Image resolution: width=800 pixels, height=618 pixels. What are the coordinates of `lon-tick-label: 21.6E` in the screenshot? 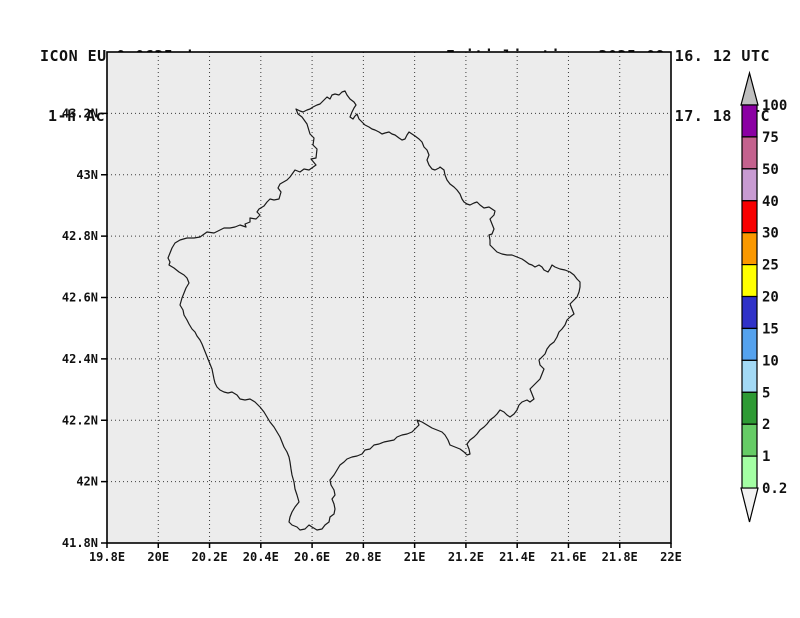 It's located at (568, 557).